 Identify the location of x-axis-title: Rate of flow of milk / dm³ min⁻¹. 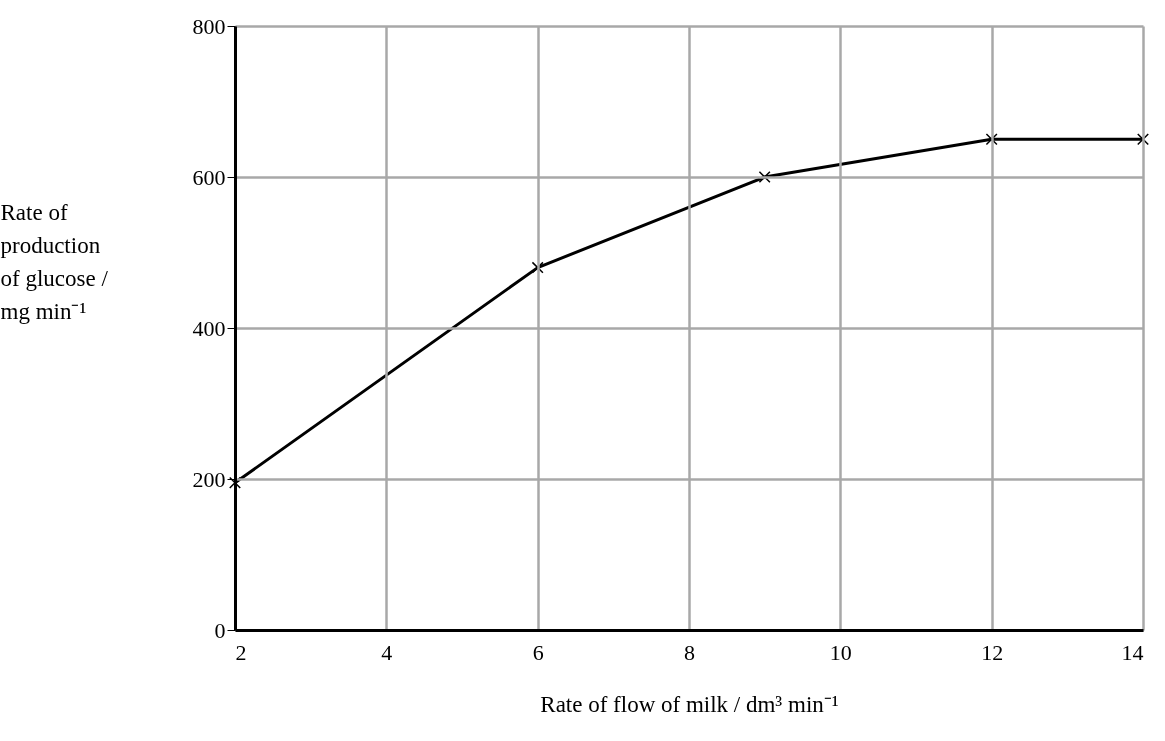
(689, 704).